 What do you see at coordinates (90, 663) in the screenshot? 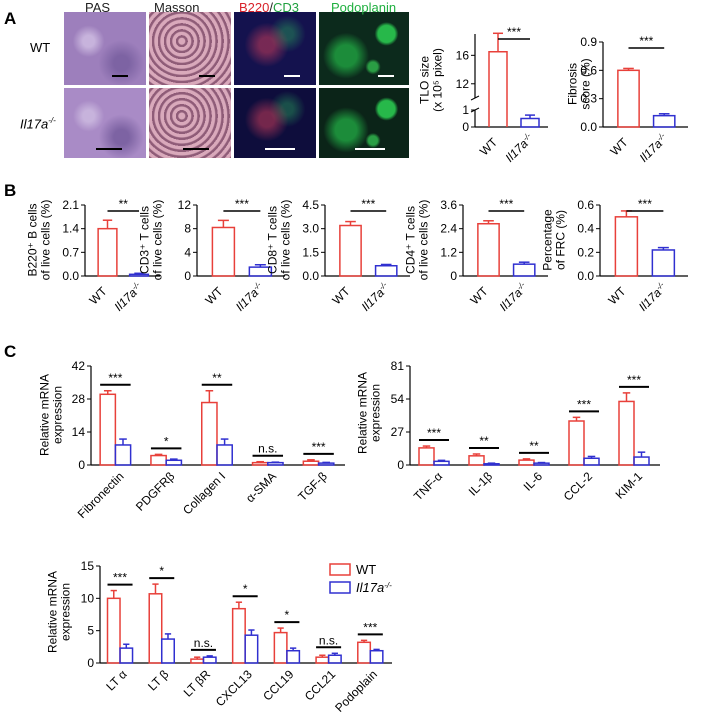
I see `lympho-tick-label: 0` at bounding box center [90, 663].